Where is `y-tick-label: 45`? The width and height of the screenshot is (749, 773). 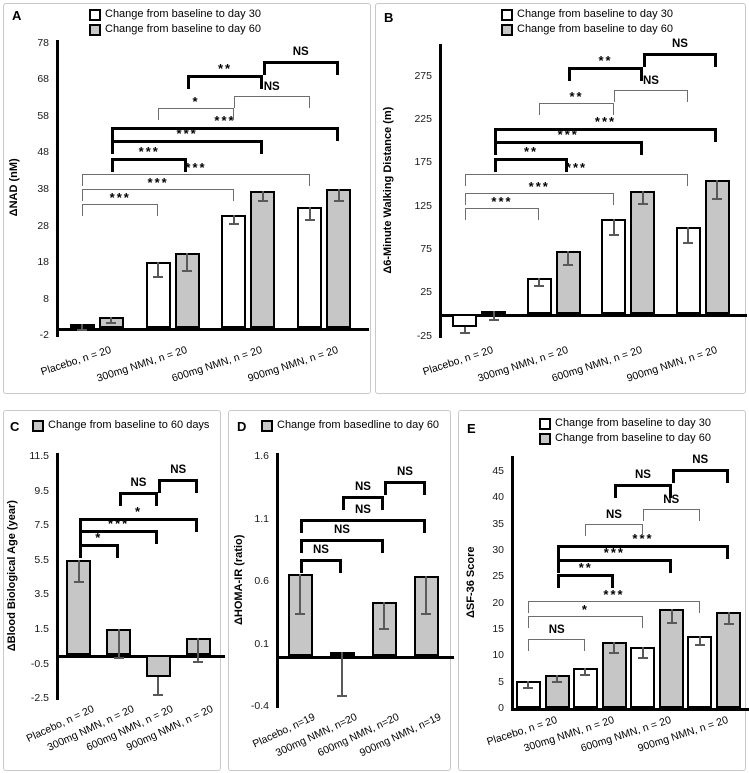 y-tick-label: 45 is located at coordinates (498, 470).